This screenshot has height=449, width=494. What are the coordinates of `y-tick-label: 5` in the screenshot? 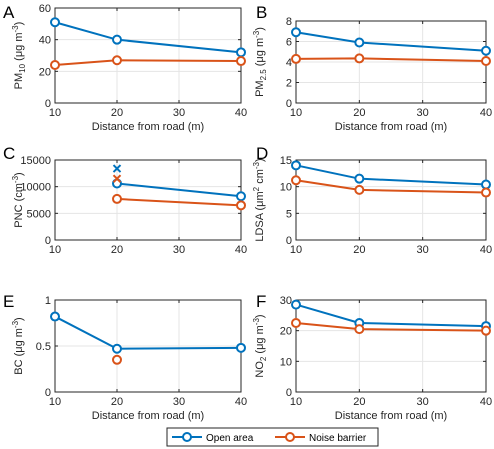 It's located at (289, 214).